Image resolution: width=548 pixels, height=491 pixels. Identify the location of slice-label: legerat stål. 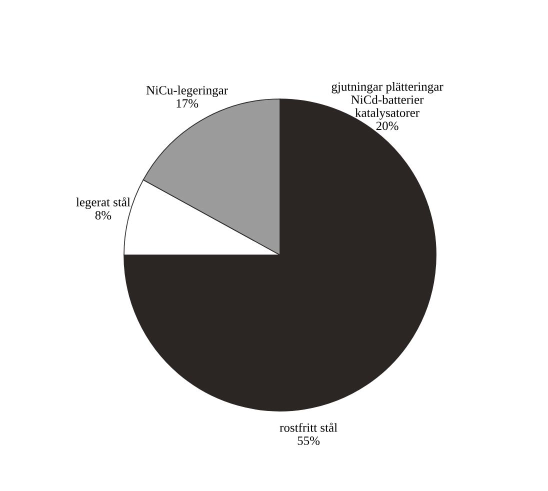
(103, 203).